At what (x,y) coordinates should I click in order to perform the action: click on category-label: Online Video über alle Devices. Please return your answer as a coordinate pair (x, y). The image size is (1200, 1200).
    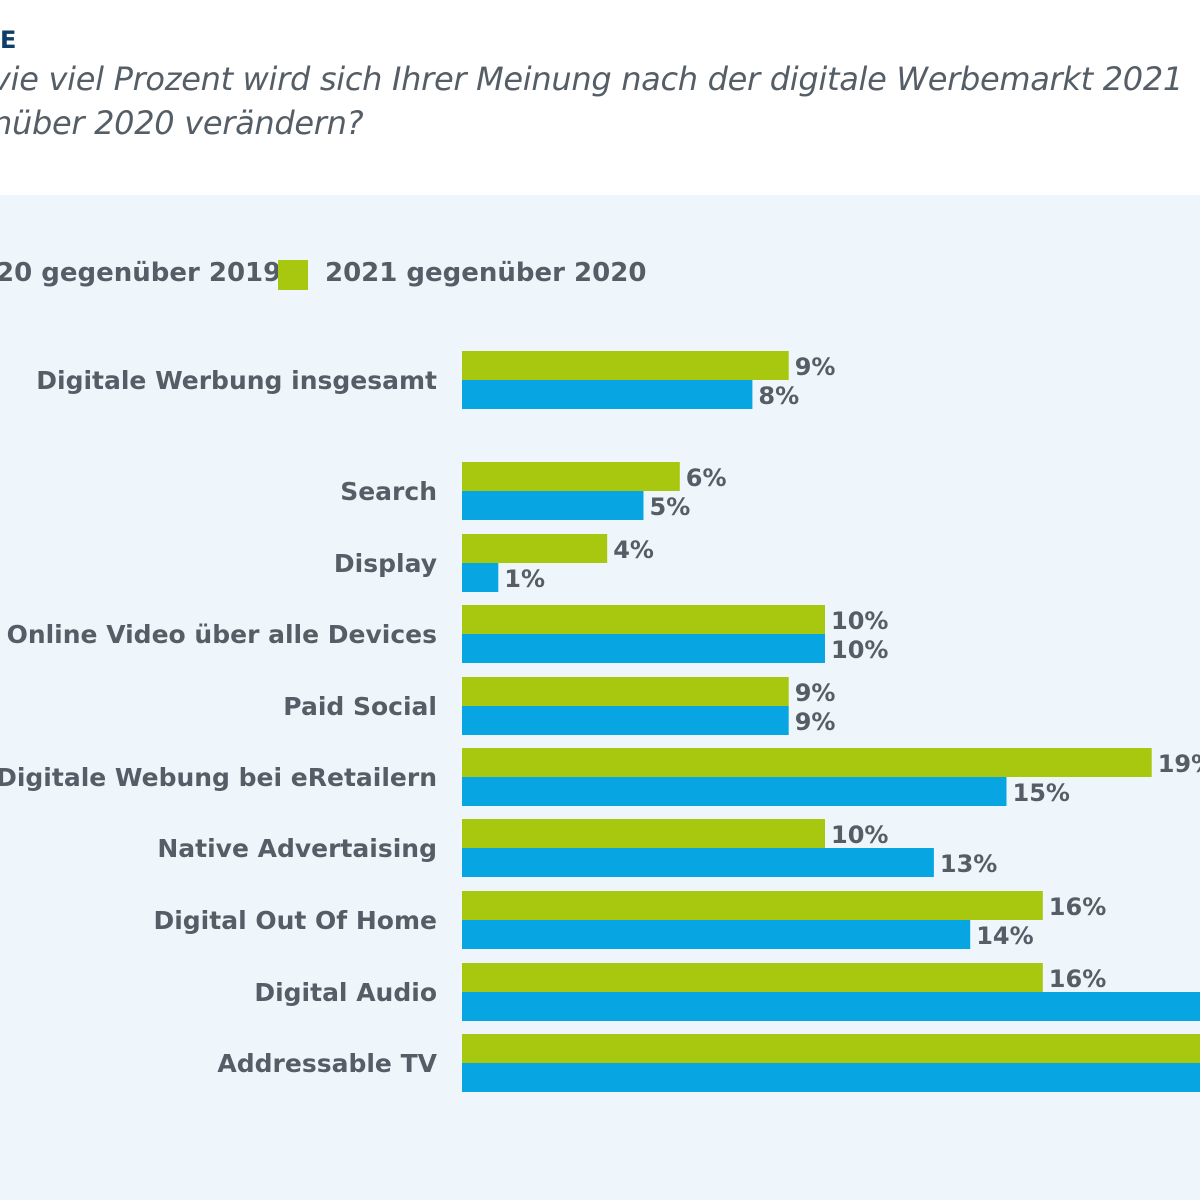
    Looking at the image, I should click on (222, 634).